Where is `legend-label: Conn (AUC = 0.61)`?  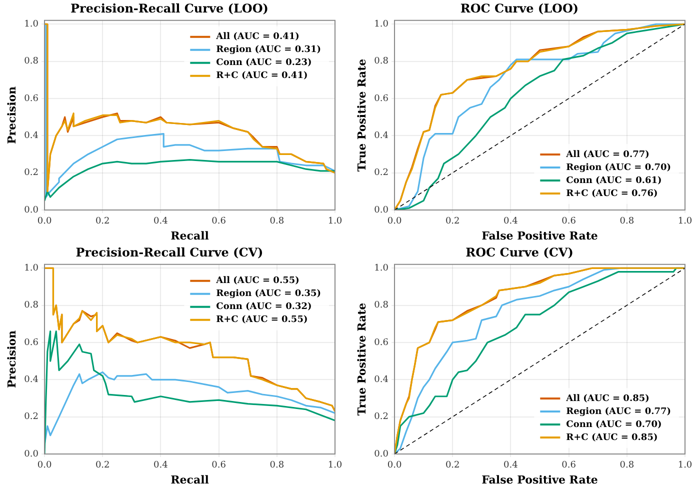
legend-label: Conn (AUC = 0.61) is located at coordinates (614, 181).